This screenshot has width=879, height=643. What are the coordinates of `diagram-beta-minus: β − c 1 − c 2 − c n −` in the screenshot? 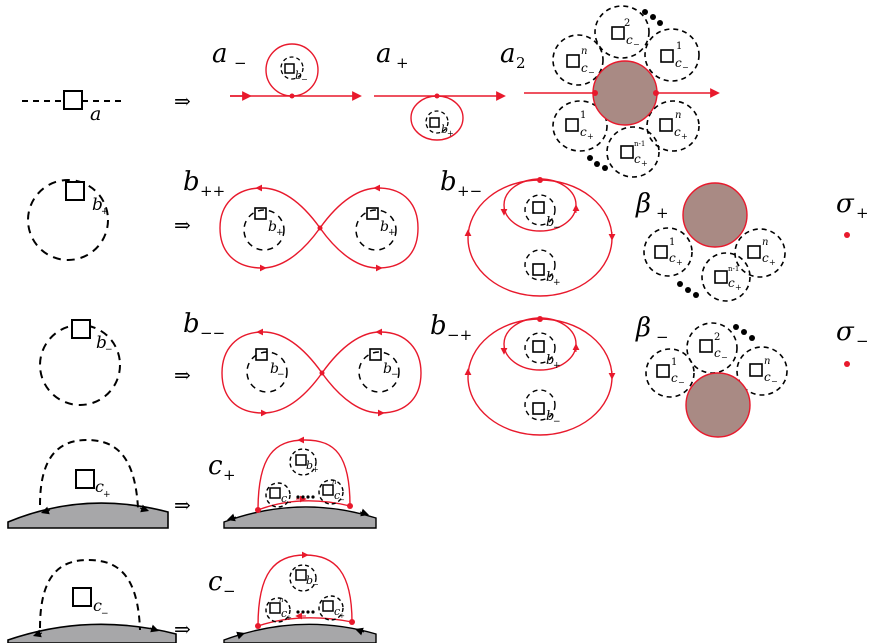 It's located at (711, 375).